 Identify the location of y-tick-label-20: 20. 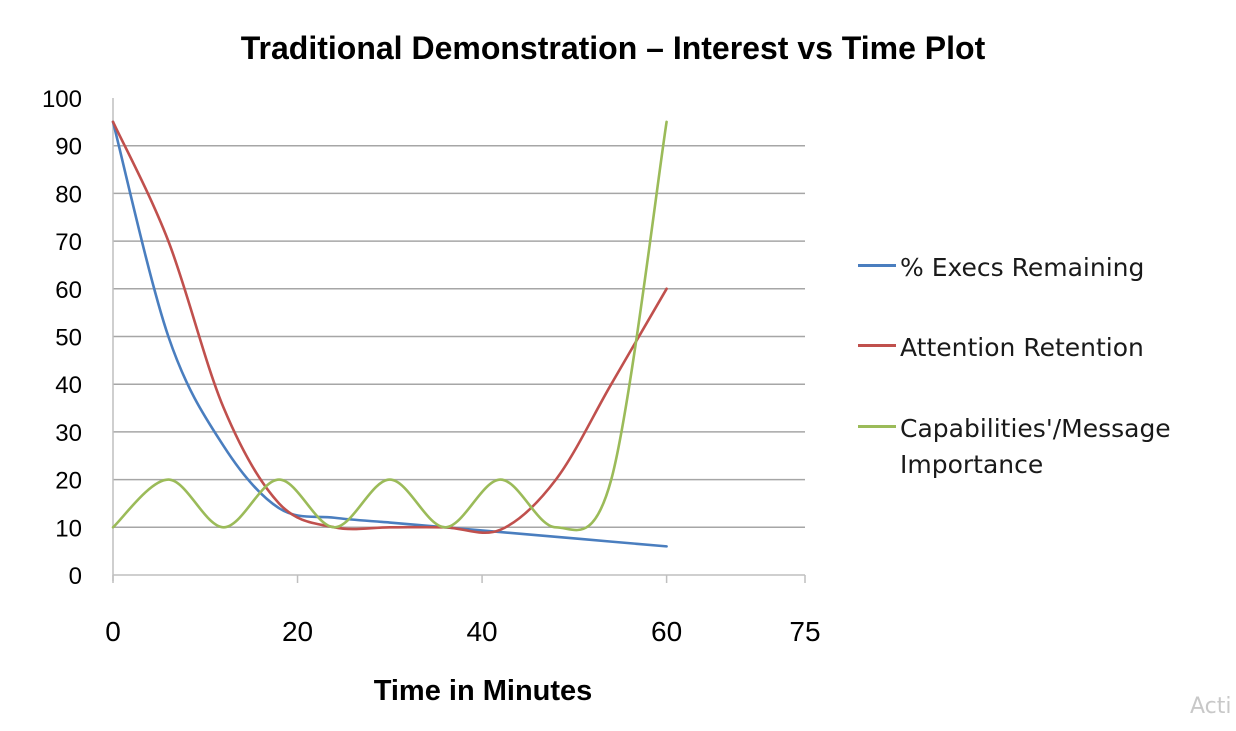
(68, 481).